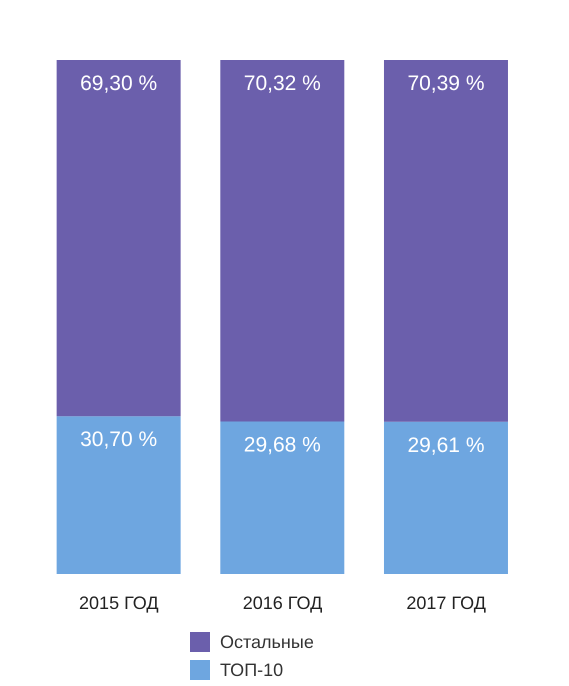  Describe the element at coordinates (252, 670) in the screenshot. I see `legend-label: ТОП-10` at that location.